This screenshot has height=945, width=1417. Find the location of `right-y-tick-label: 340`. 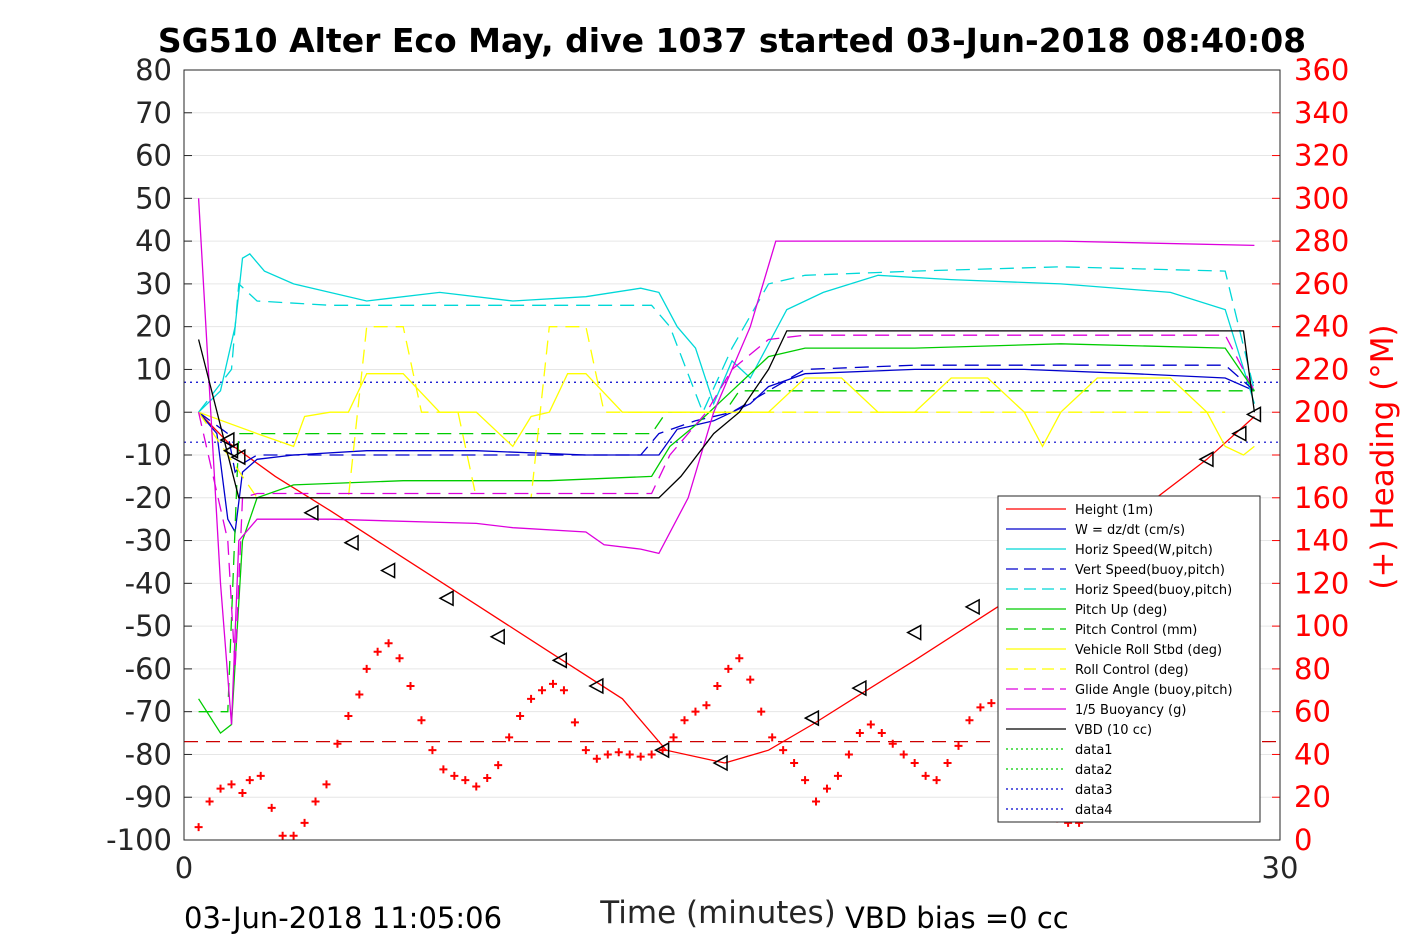

right-y-tick-label: 340 is located at coordinates (1321, 113).